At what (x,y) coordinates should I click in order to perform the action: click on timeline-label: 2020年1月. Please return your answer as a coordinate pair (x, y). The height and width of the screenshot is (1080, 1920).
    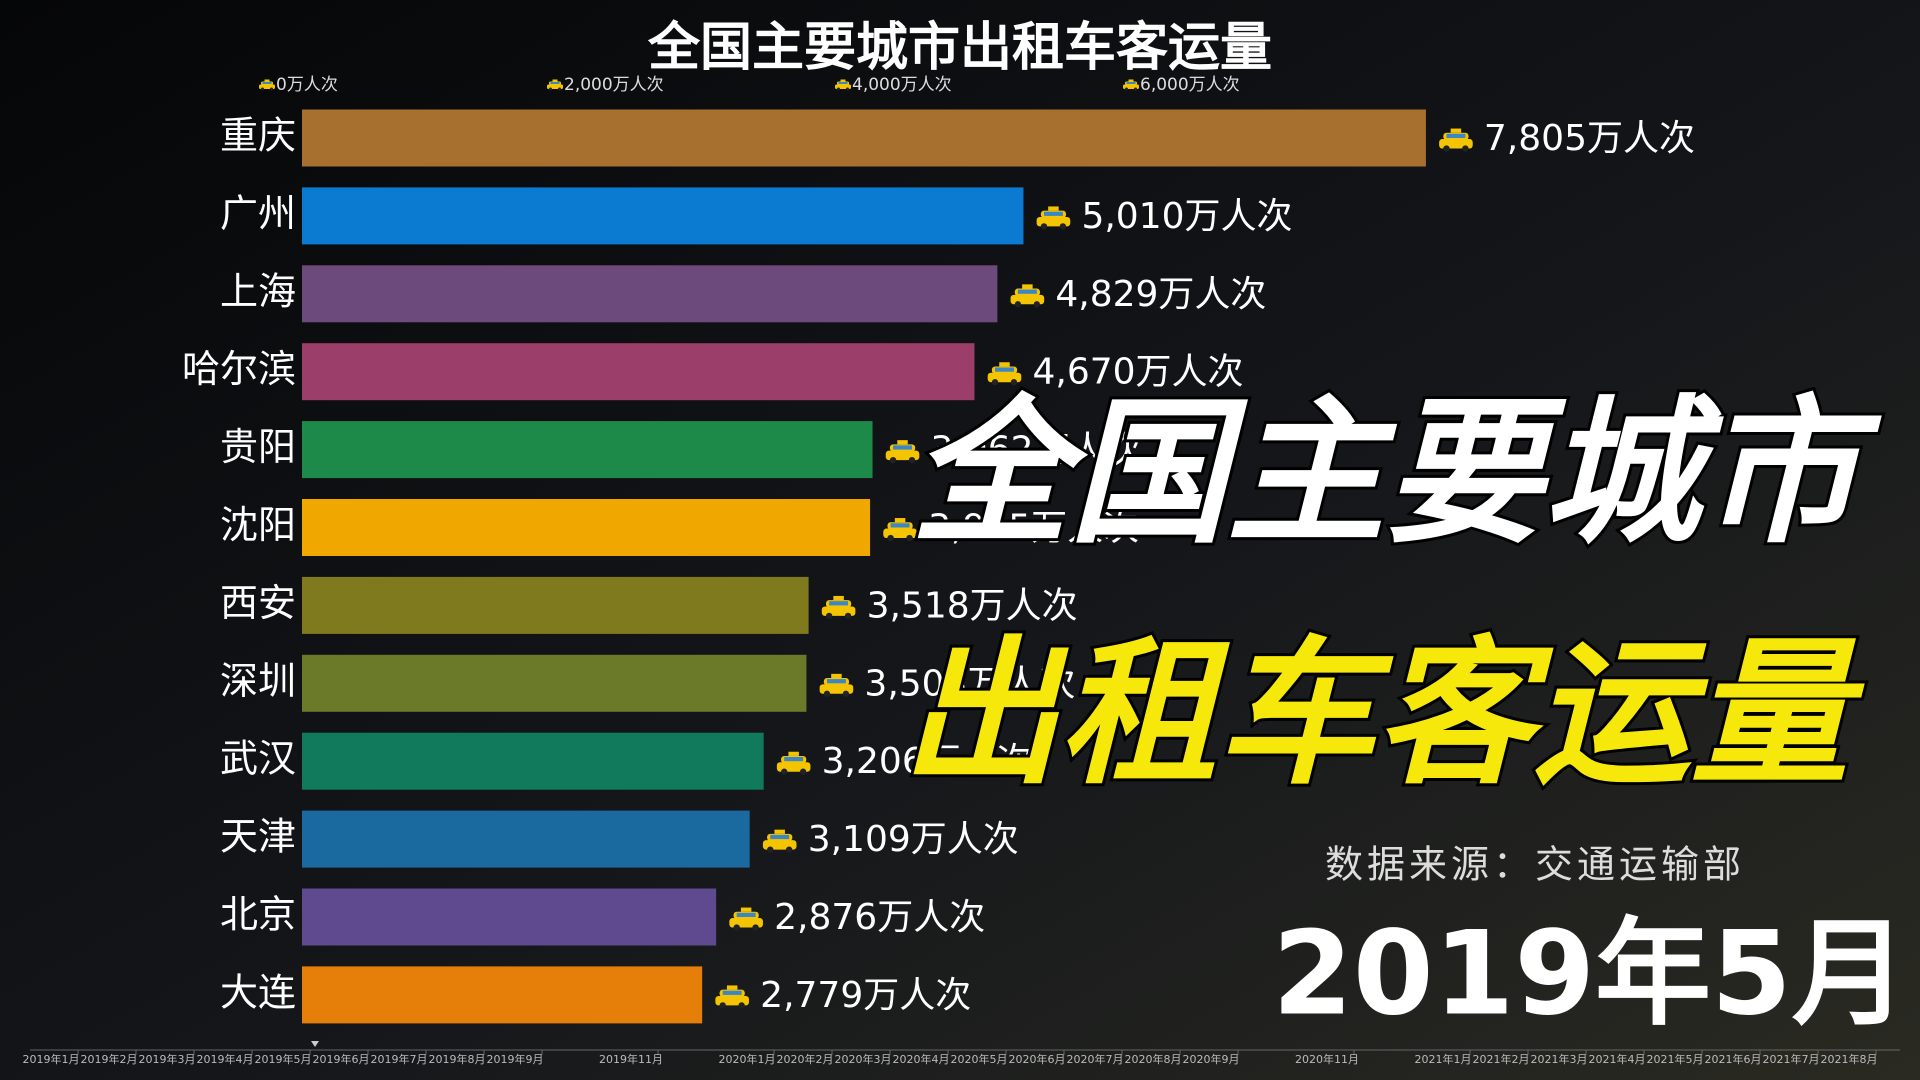
    Looking at the image, I should click on (747, 1059).